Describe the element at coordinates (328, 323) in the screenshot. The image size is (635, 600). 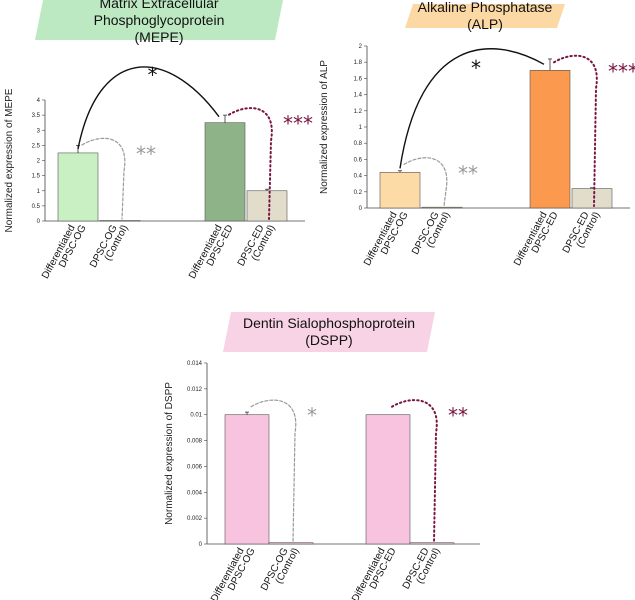
I see `dspp-title-line-1: Dentin Sialophosphoprotein` at that location.